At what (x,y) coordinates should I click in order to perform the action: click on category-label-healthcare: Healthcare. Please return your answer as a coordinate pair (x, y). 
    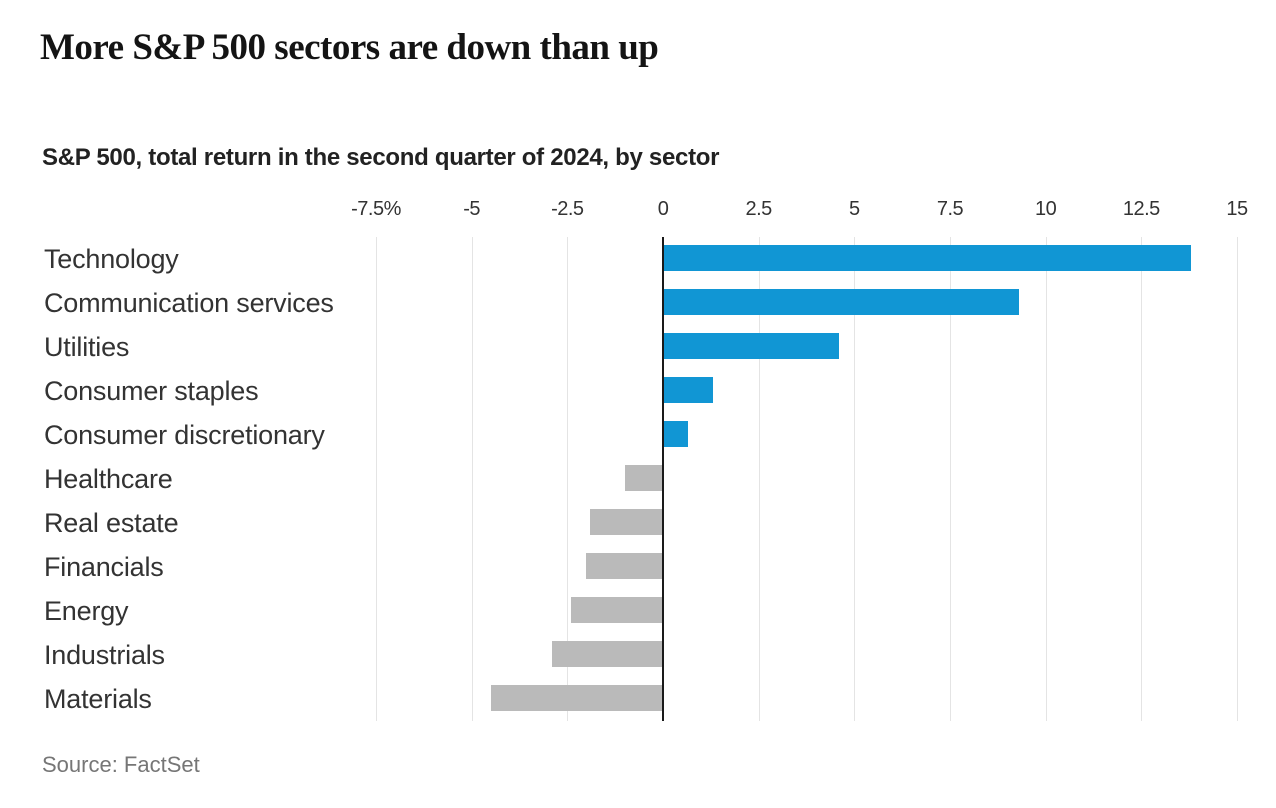
    Looking at the image, I should click on (108, 478).